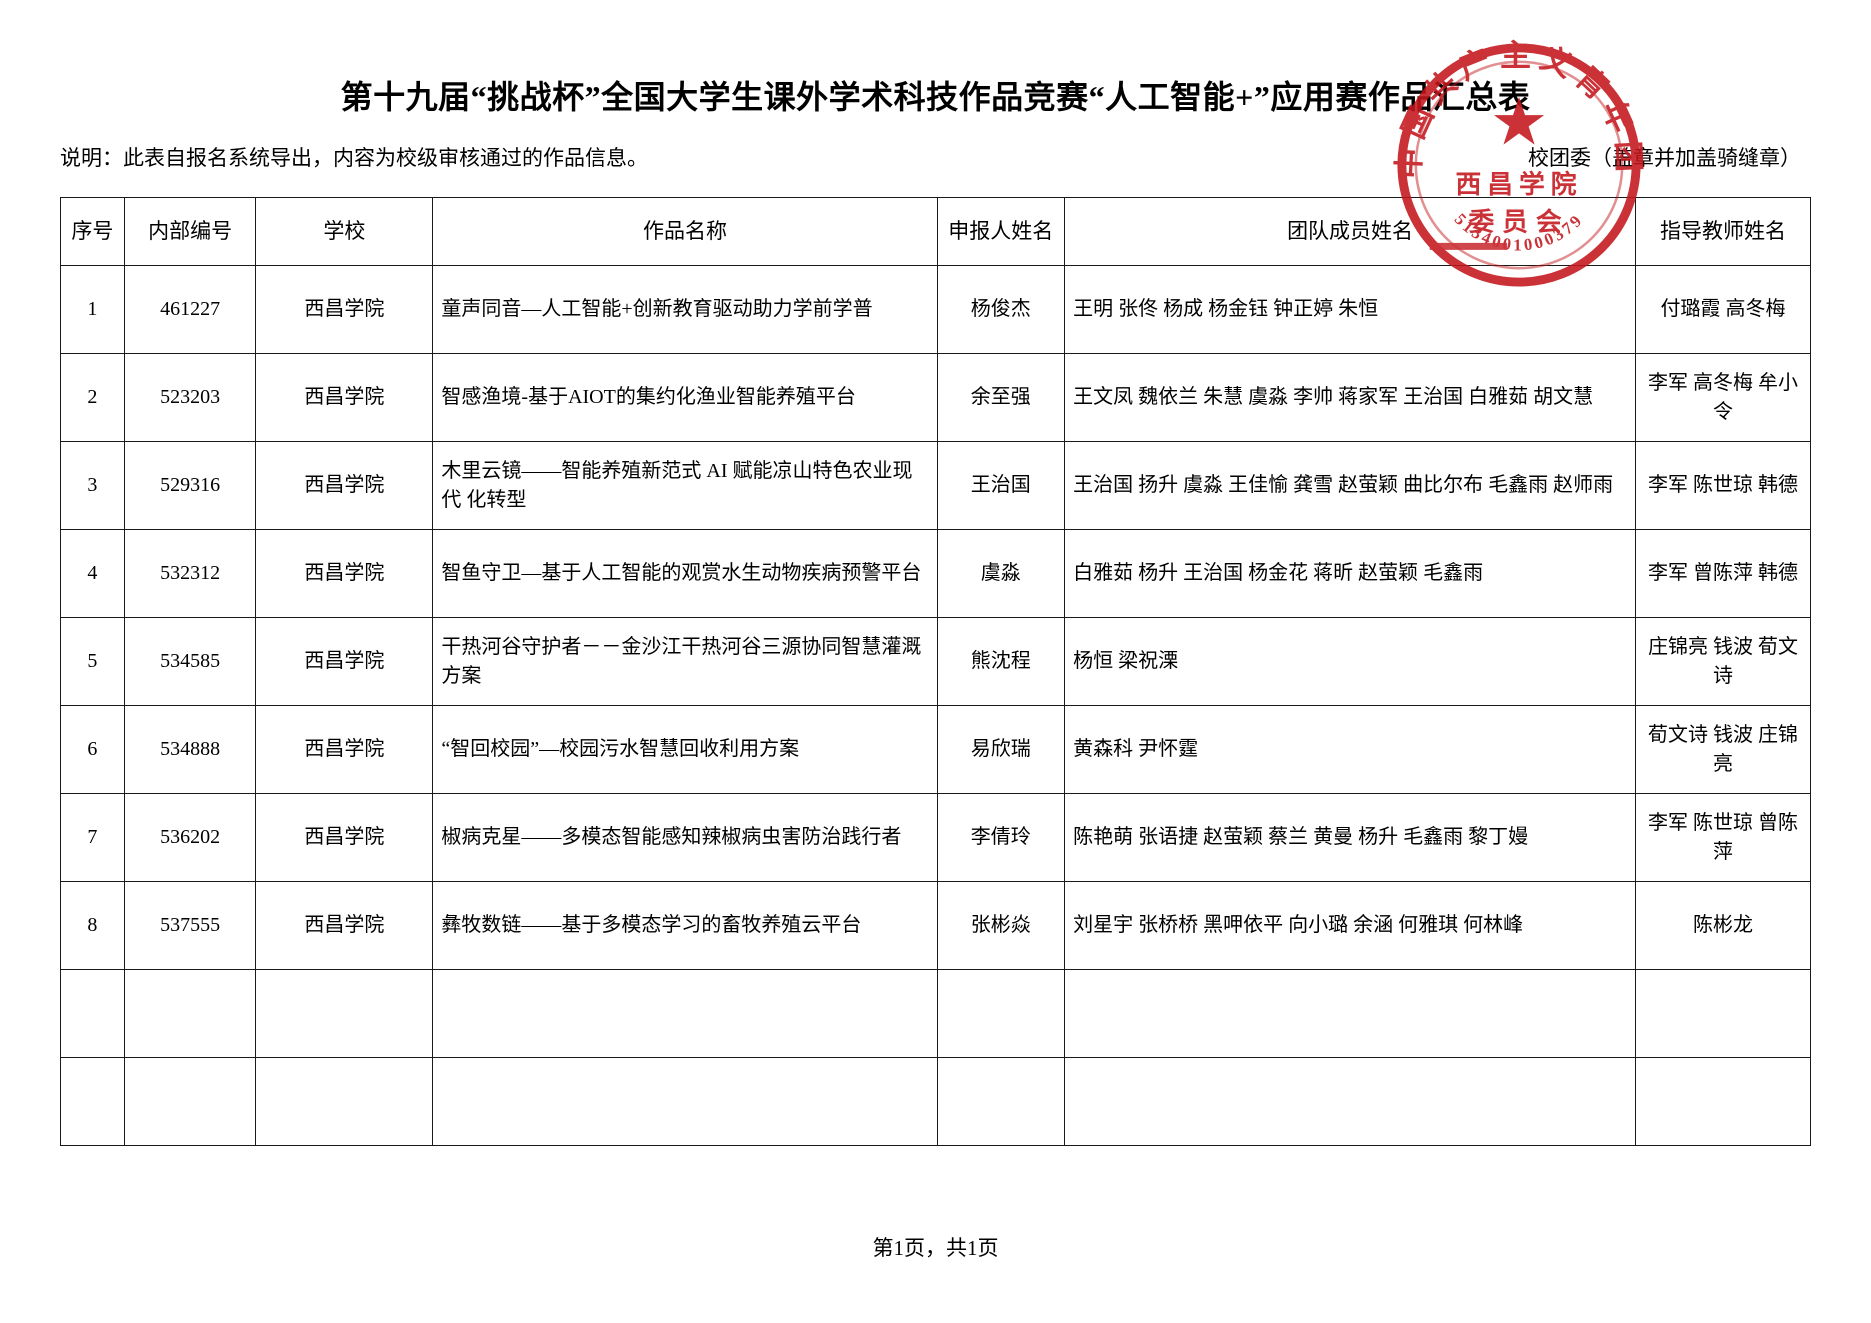 The width and height of the screenshot is (1871, 1323). Describe the element at coordinates (1350, 485) in the screenshot. I see `cell-members: 王治国 扬升 虞淼 王佳愉 龚雪 赵萤颖 曲比尔布 毛鑫雨 赵师雨` at that location.